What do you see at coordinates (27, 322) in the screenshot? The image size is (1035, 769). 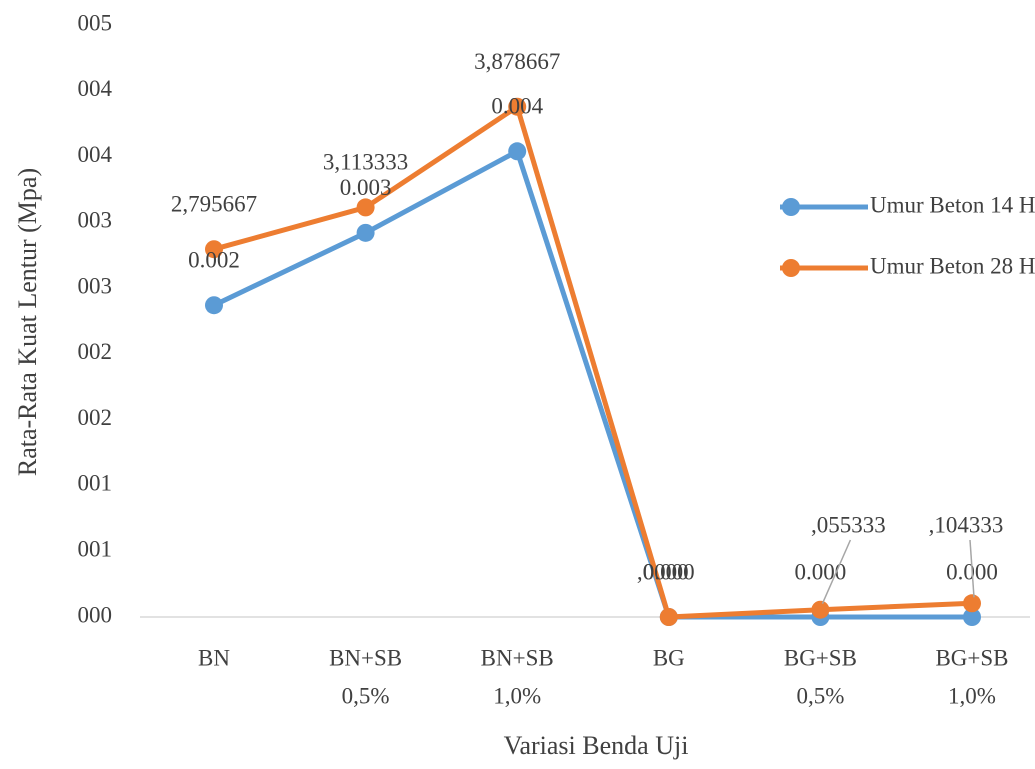 I see `y-axis-title: Rata-Rata Kuat Lentur (Mpa)` at bounding box center [27, 322].